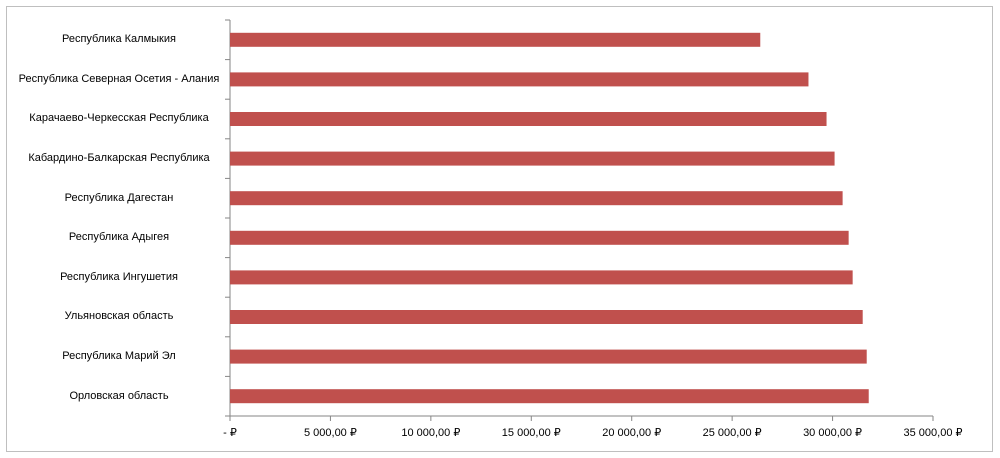 This screenshot has width=1000, height=458. I want to click on y-tick-label: Орловская область, so click(119, 395).